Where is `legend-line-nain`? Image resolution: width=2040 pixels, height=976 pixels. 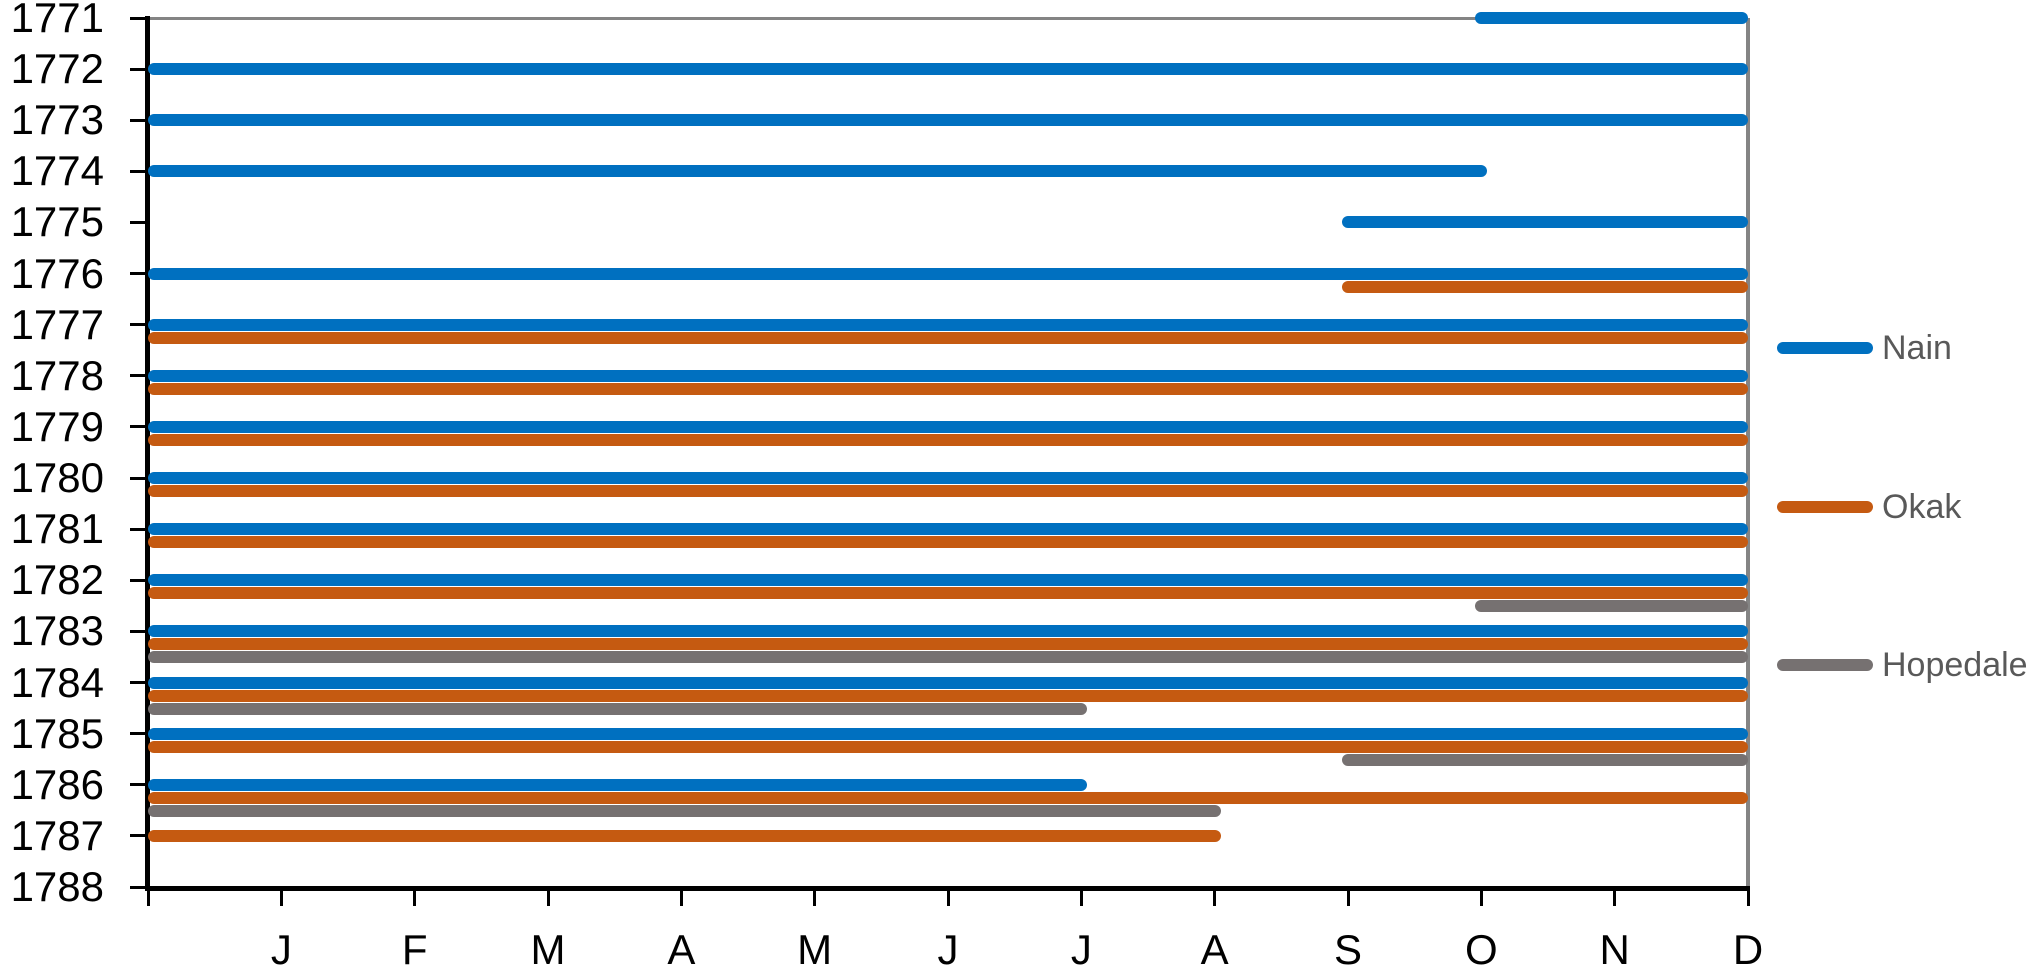 legend-line-nain is located at coordinates (1825, 348).